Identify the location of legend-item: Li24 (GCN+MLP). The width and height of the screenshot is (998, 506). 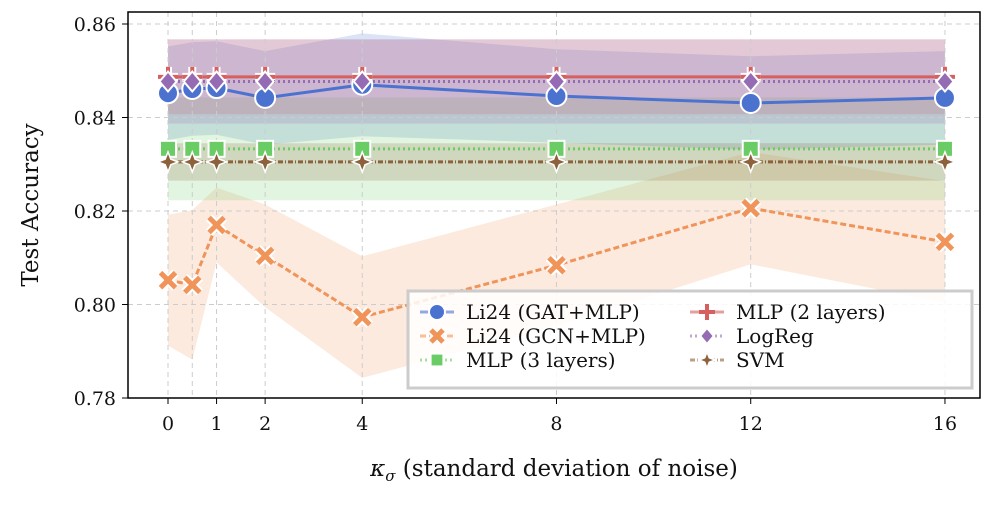
(533, 336).